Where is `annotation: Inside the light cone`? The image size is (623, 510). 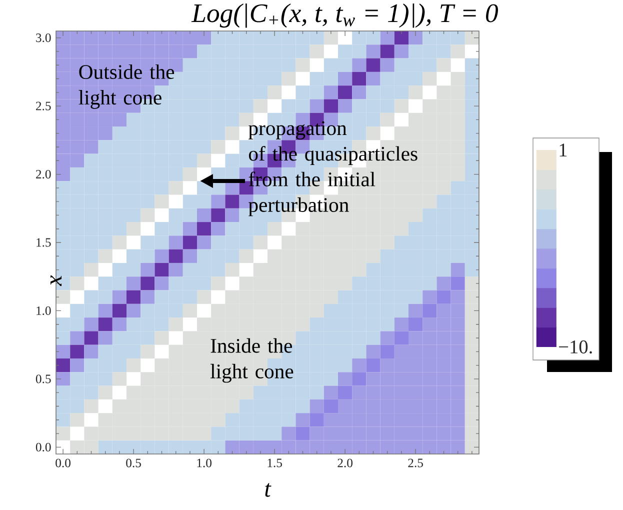 annotation: Inside the light cone is located at coordinates (252, 360).